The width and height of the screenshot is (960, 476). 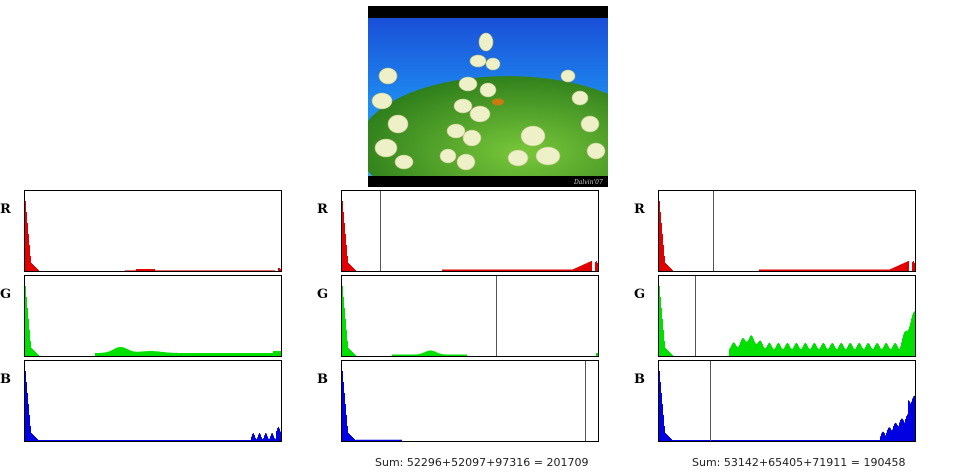 What do you see at coordinates (588, 182) in the screenshot?
I see `photo-watermark: Dalvin'07` at bounding box center [588, 182].